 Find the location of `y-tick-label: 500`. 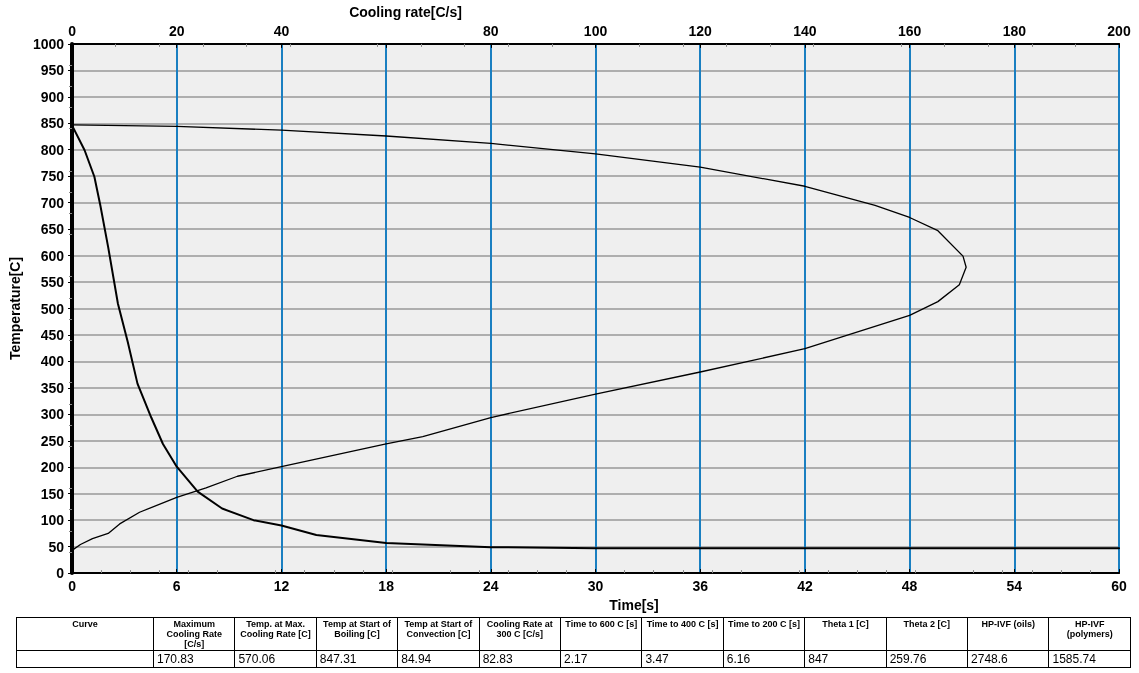

y-tick-label: 500 is located at coordinates (52, 308).